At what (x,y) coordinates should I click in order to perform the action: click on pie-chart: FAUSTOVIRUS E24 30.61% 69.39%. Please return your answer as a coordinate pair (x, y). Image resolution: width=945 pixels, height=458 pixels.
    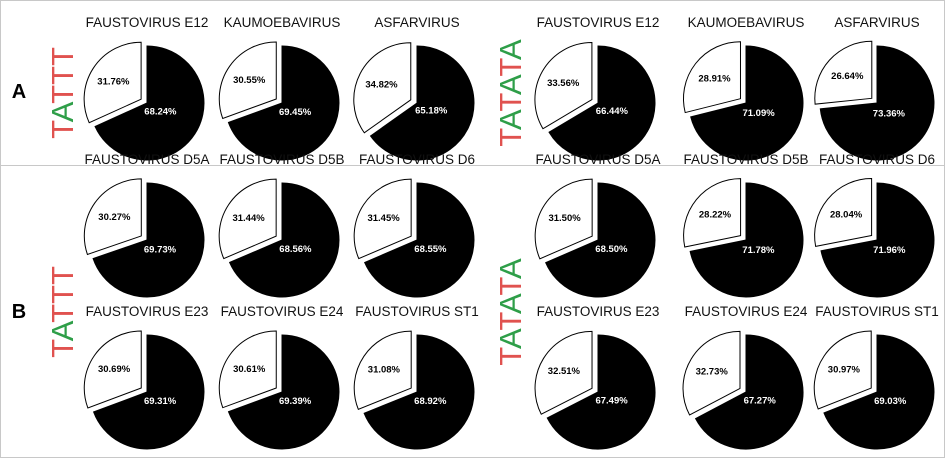
    Looking at the image, I should click on (281, 377).